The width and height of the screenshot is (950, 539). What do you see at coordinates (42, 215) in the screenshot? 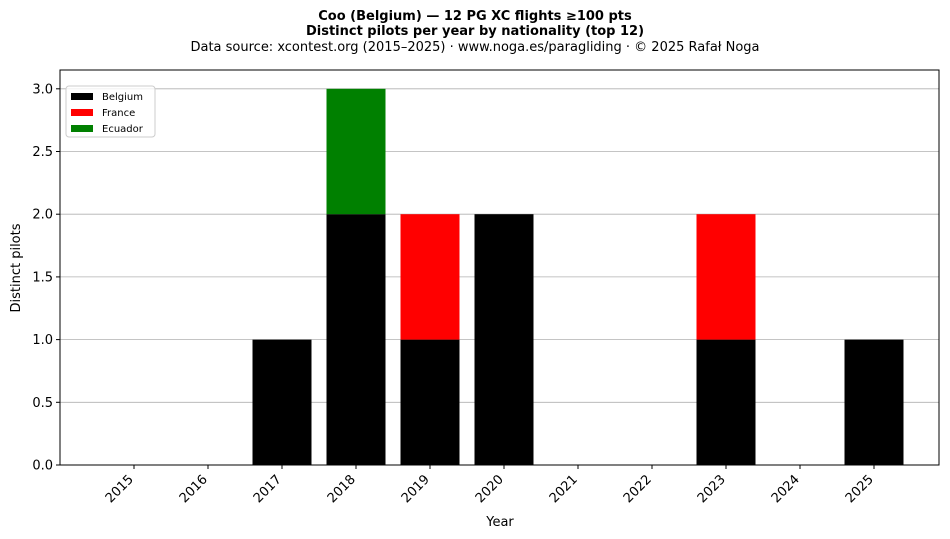
I see `y-tick-label: 2.0` at bounding box center [42, 215].